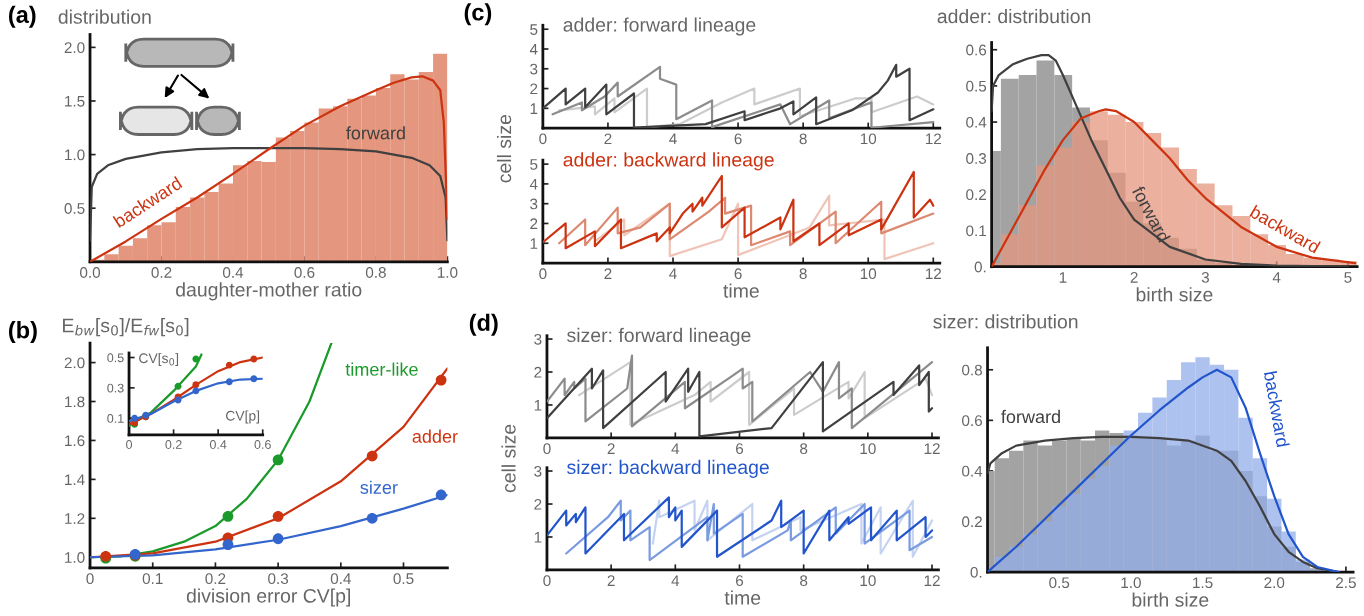  Describe the element at coordinates (972, 370) in the screenshot. I see `y-tick-label: 0.8` at that location.